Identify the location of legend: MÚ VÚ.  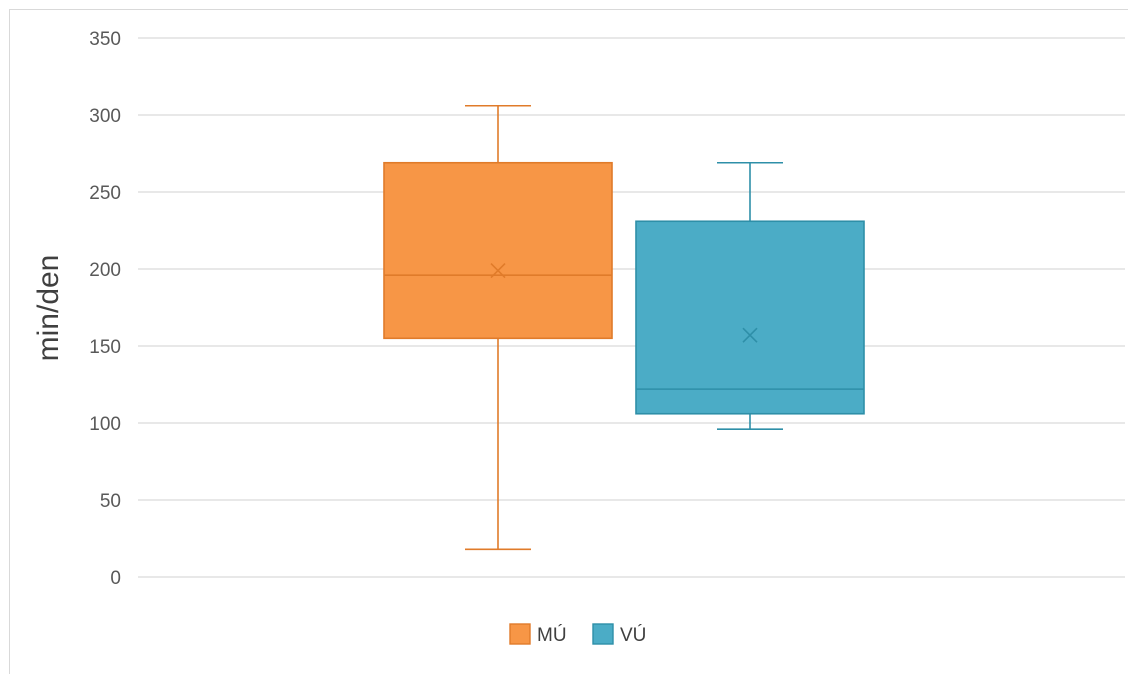
(577, 634).